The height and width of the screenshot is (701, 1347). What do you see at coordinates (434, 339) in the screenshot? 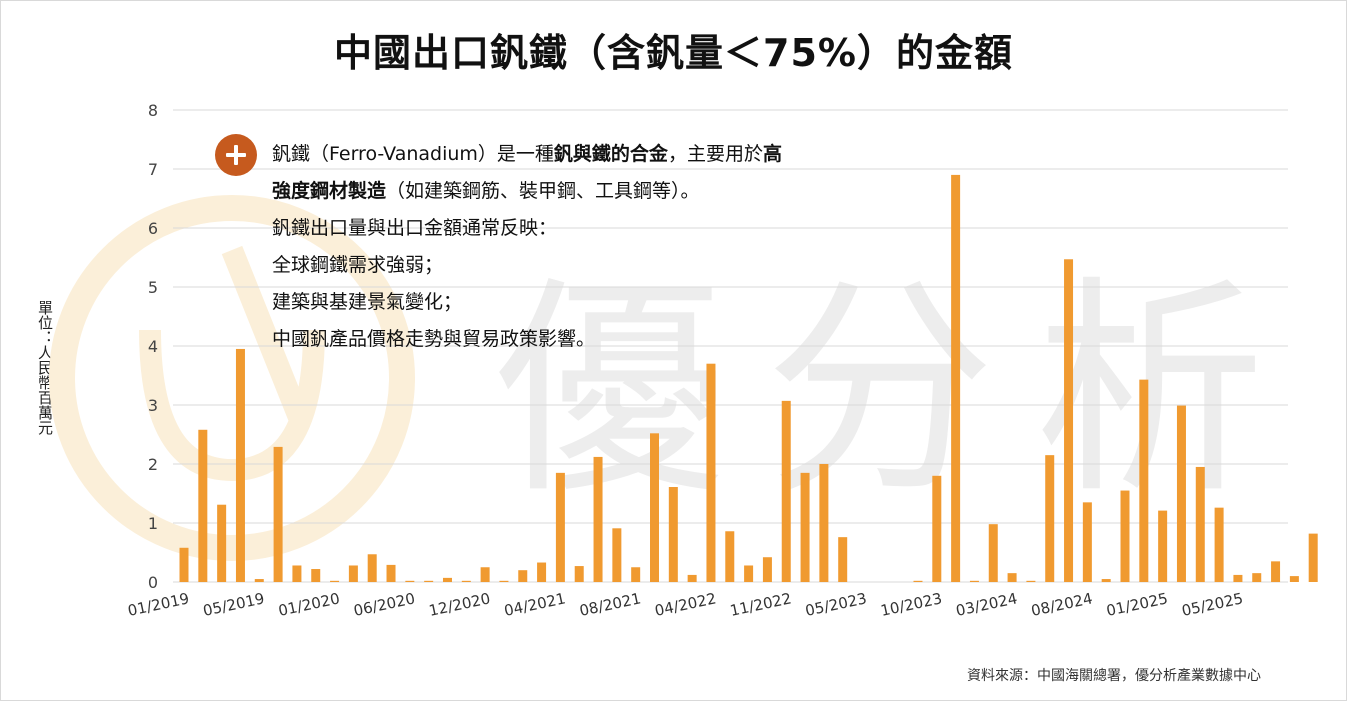
I see `annotation-segment: 中國釩產品價格走勢與貿易政策影響。` at bounding box center [434, 339].